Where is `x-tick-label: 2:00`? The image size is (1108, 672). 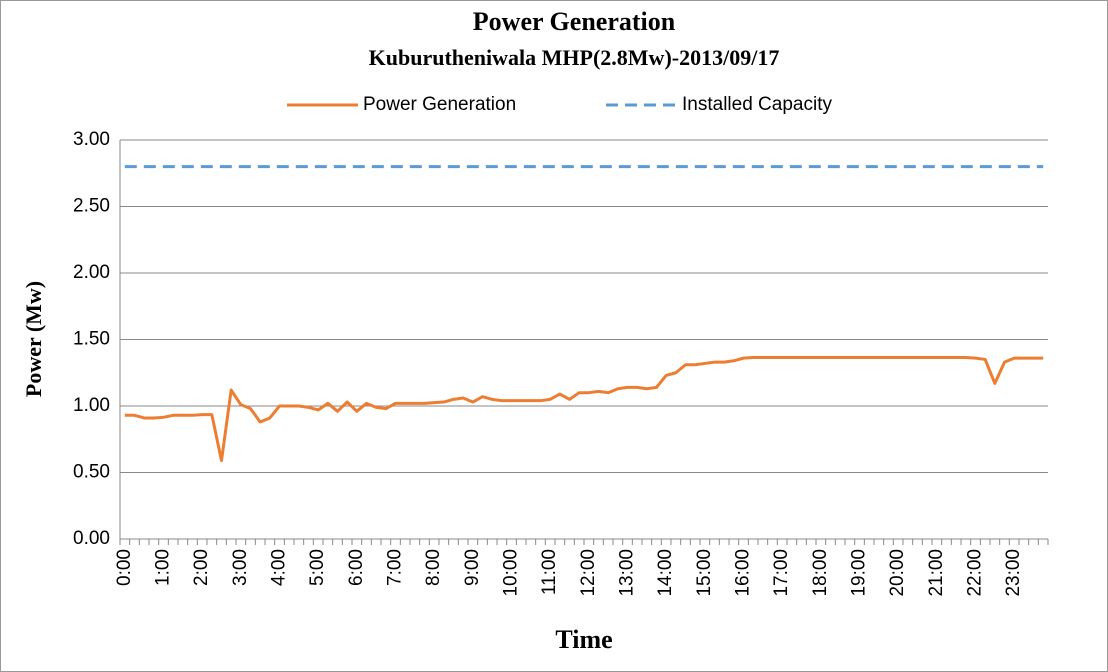
x-tick-label: 2:00 is located at coordinates (201, 567).